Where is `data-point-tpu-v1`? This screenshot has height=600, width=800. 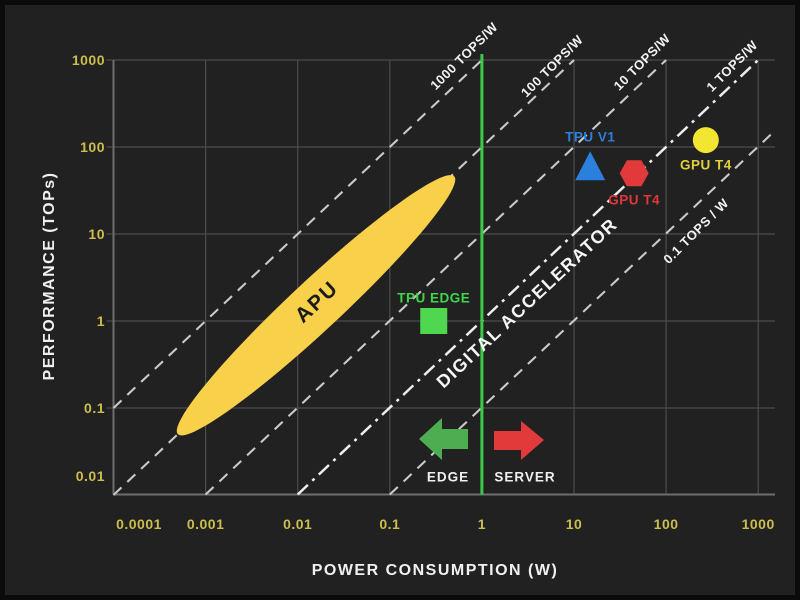 data-point-tpu-v1 is located at coordinates (590, 166).